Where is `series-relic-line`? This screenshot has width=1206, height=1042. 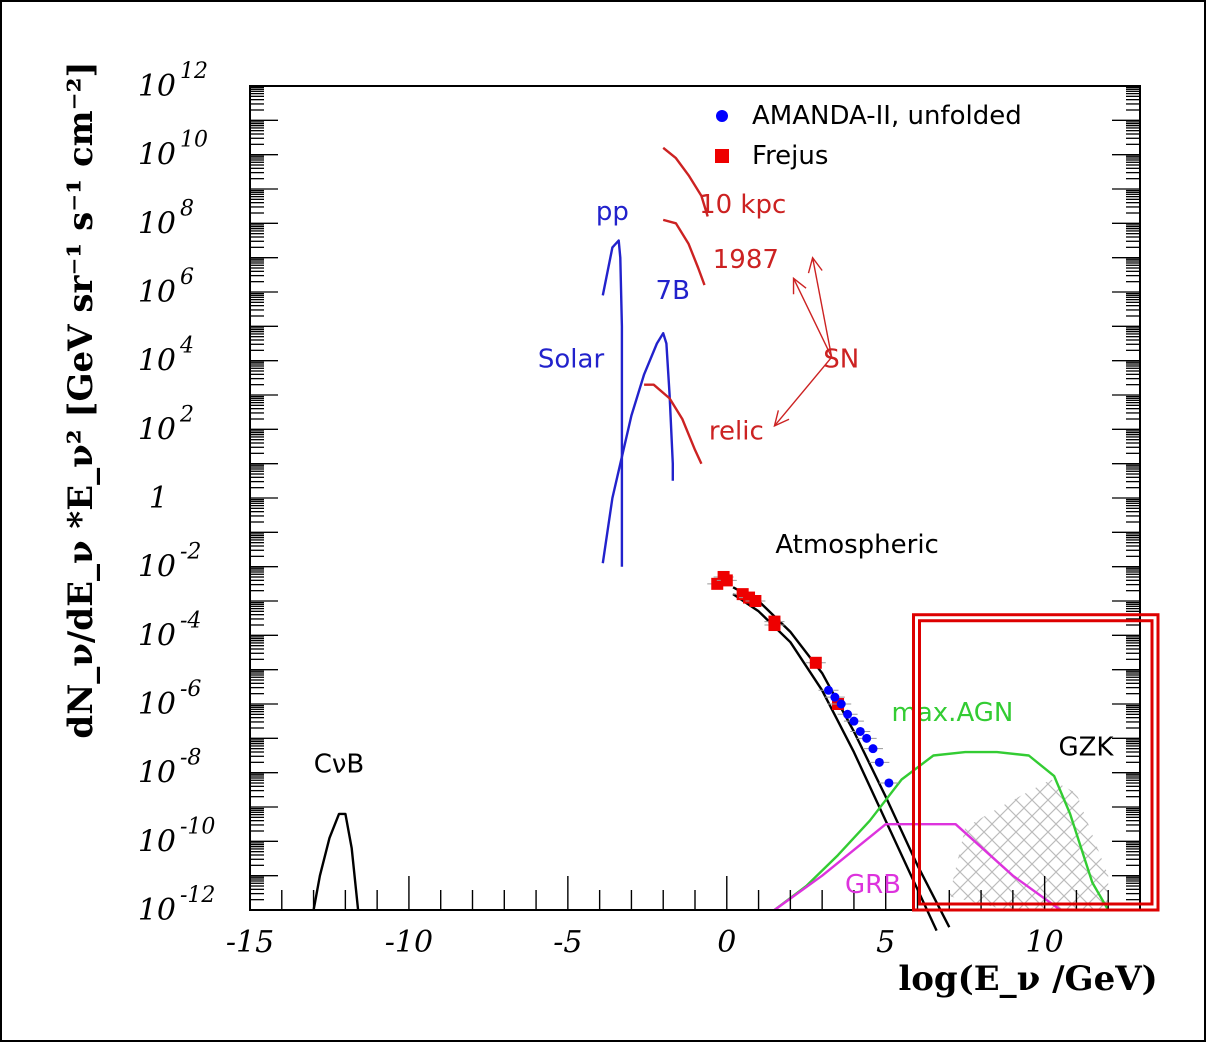
series-relic-line is located at coordinates (673, 424).